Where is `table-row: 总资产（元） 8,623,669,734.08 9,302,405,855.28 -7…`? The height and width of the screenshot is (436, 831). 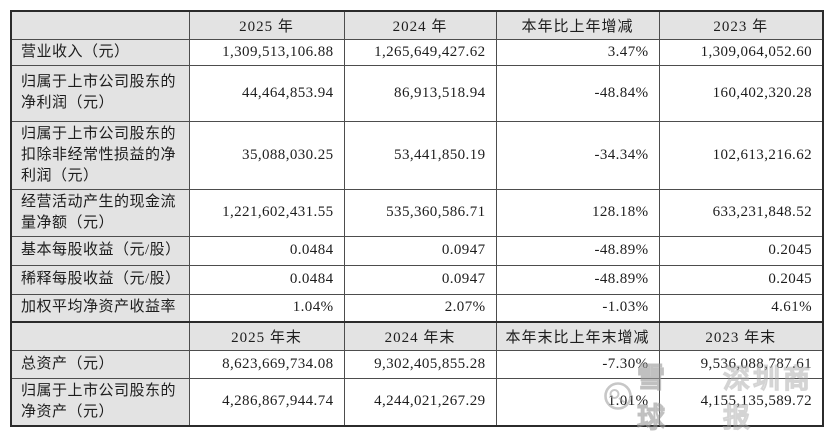 table-row: 总资产（元） 8,623,669,734.08 9,302,405,855.28 -7… is located at coordinates (417, 364).